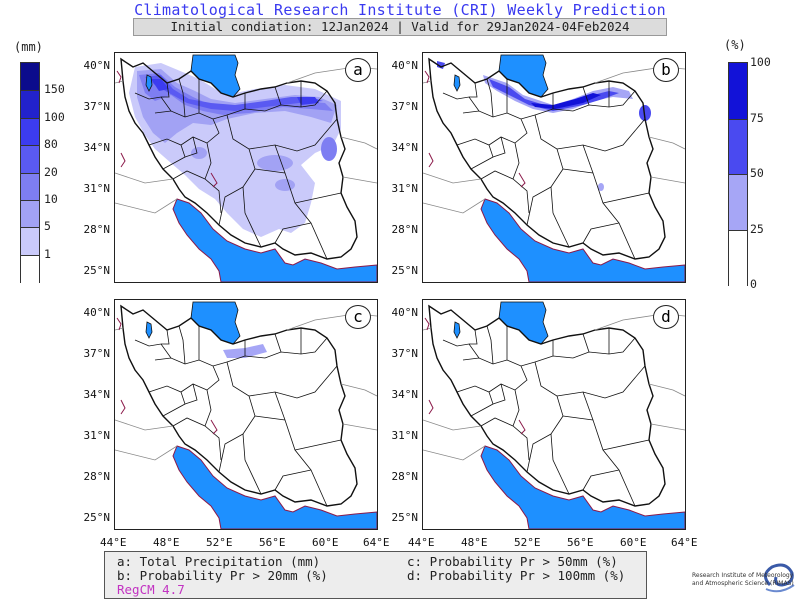 The height and width of the screenshot is (600, 800). Describe the element at coordinates (151, 589) in the screenshot. I see `model-name: RegCM 4.7` at that location.